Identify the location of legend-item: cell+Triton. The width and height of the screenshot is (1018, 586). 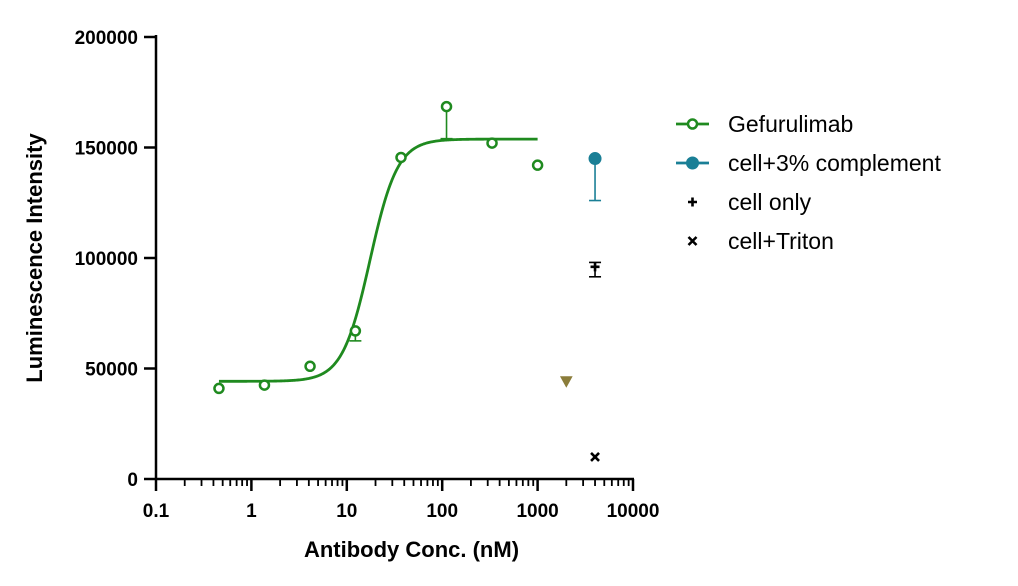
(760, 241).